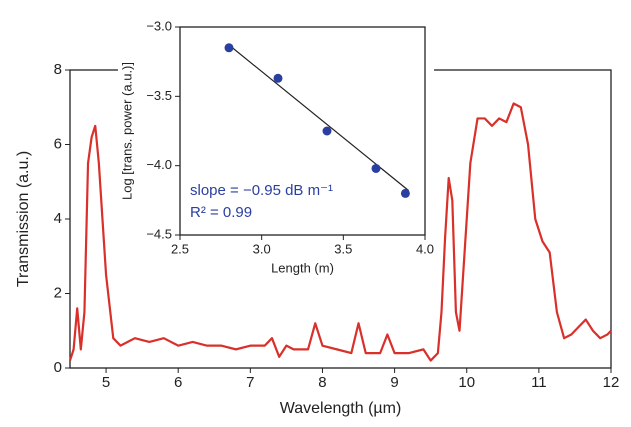  What do you see at coordinates (159, 95) in the screenshot?
I see `y-tick-label: −3.5` at bounding box center [159, 95].